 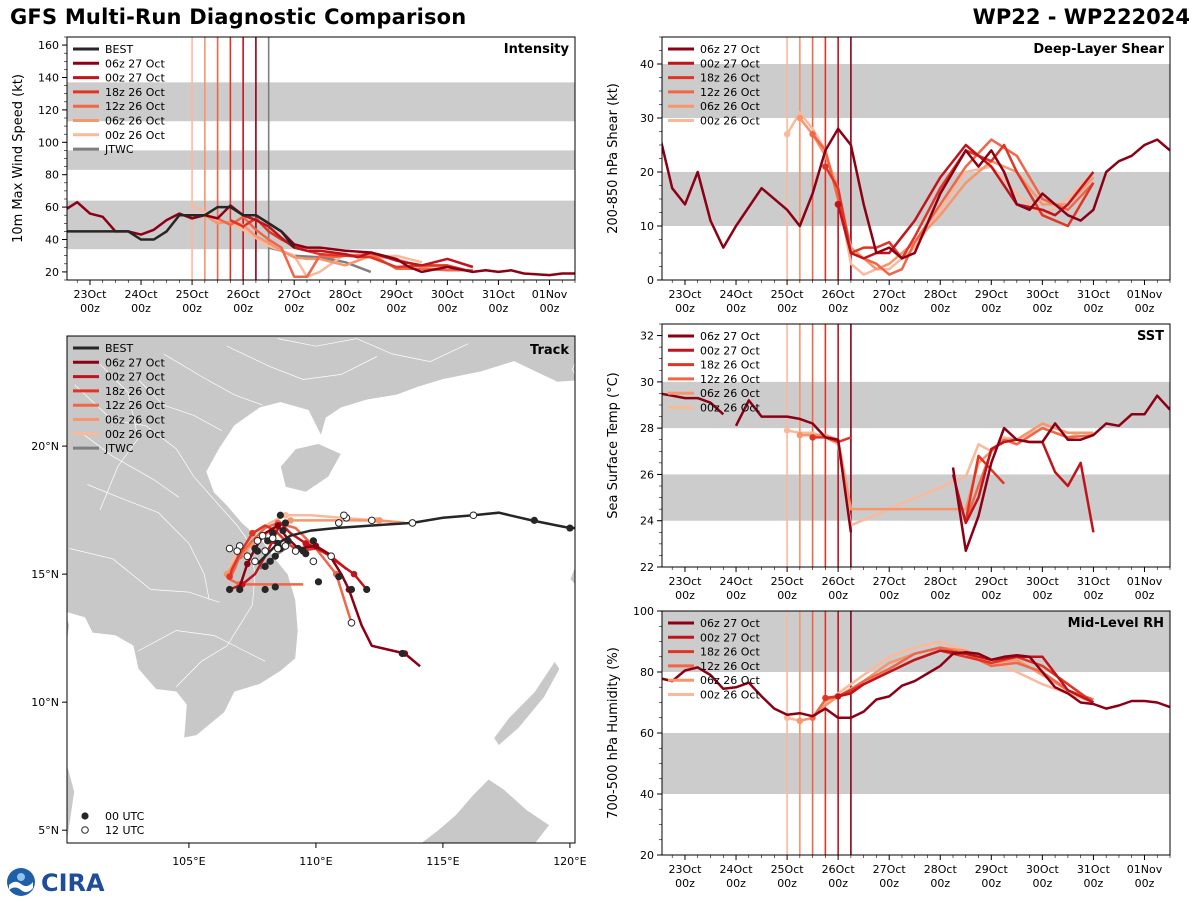 I want to click on rh-ytick-label: 60, so click(x=647, y=733).